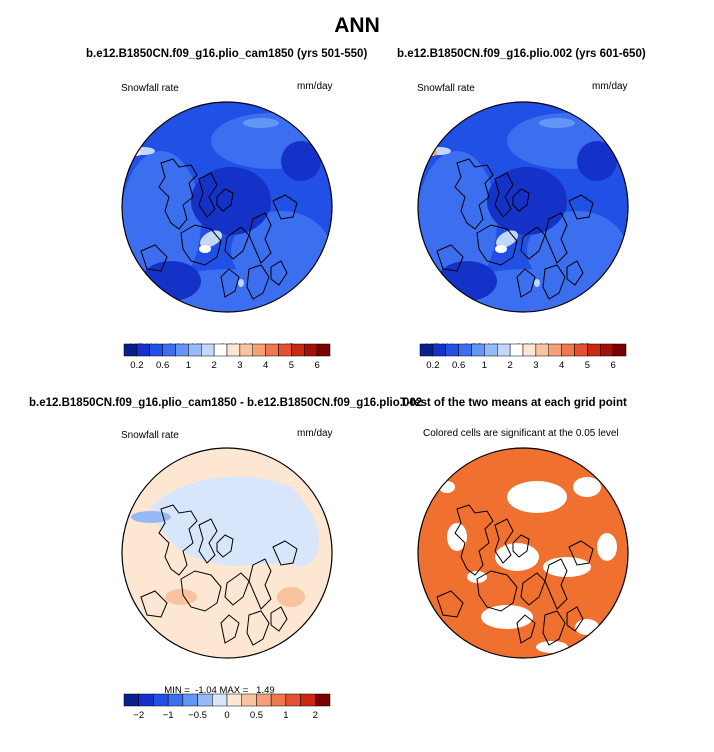 This screenshot has height=752, width=714. Describe the element at coordinates (432, 365) in the screenshot. I see `panel-2-colorbar-tick-label: 0.2` at that location.